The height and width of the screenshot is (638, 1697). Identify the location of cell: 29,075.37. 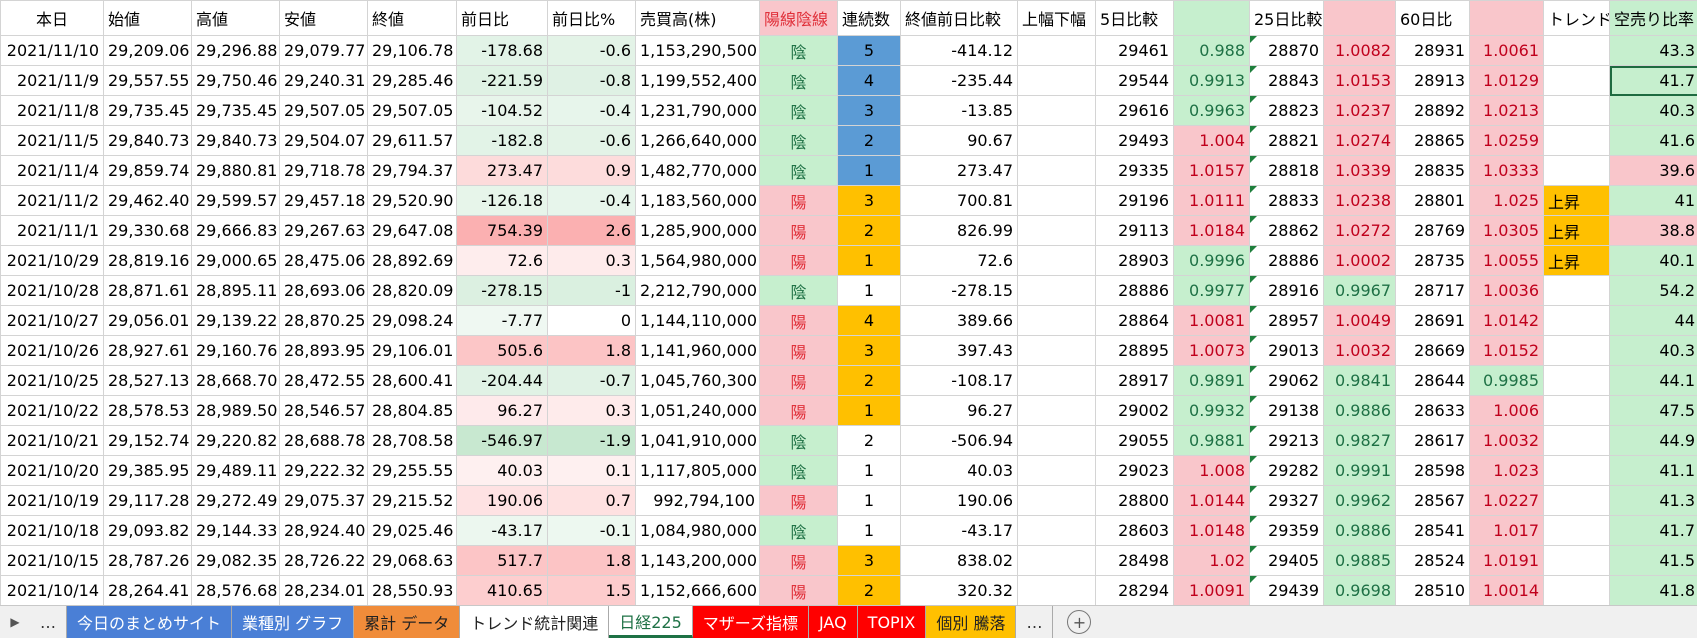
(324, 501).